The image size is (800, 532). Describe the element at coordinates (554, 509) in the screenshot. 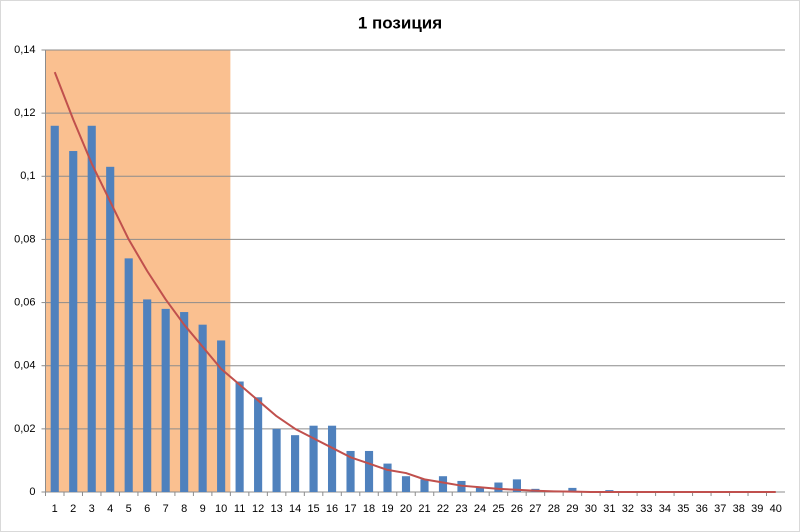

I see `x-tick-label: 28` at that location.